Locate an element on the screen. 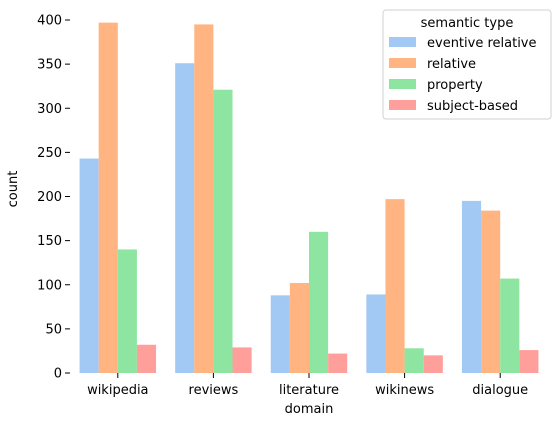 This screenshot has width=559, height=423. x-axis-label: domain is located at coordinates (309, 409).